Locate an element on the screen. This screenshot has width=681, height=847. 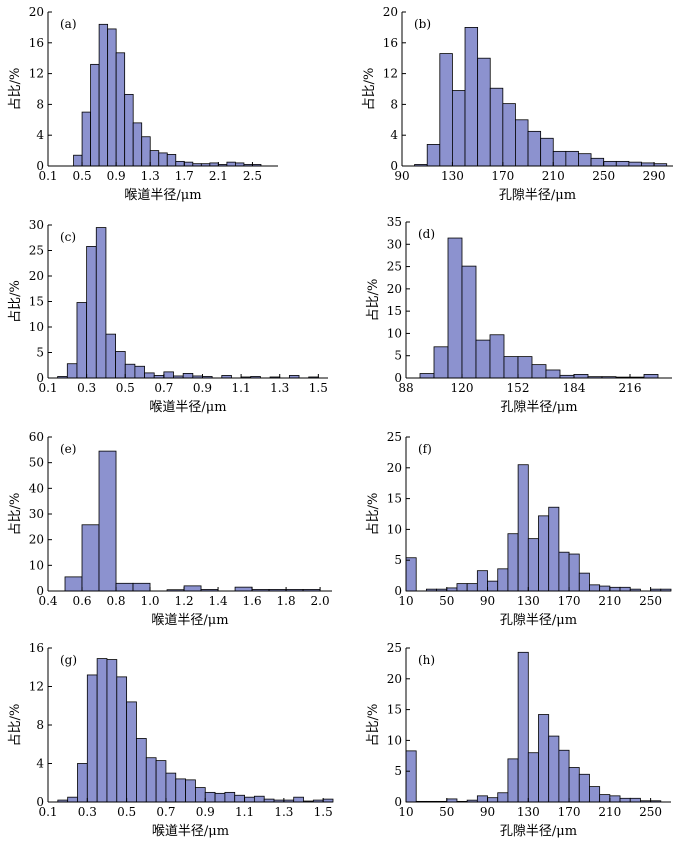
panel-label: (g) is located at coordinates (68, 660).